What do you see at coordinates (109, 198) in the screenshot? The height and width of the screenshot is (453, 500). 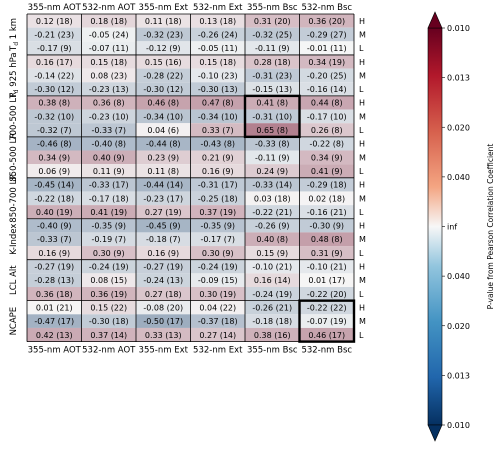 I see `cell-value-label: -0.17 (18)` at bounding box center [109, 198].